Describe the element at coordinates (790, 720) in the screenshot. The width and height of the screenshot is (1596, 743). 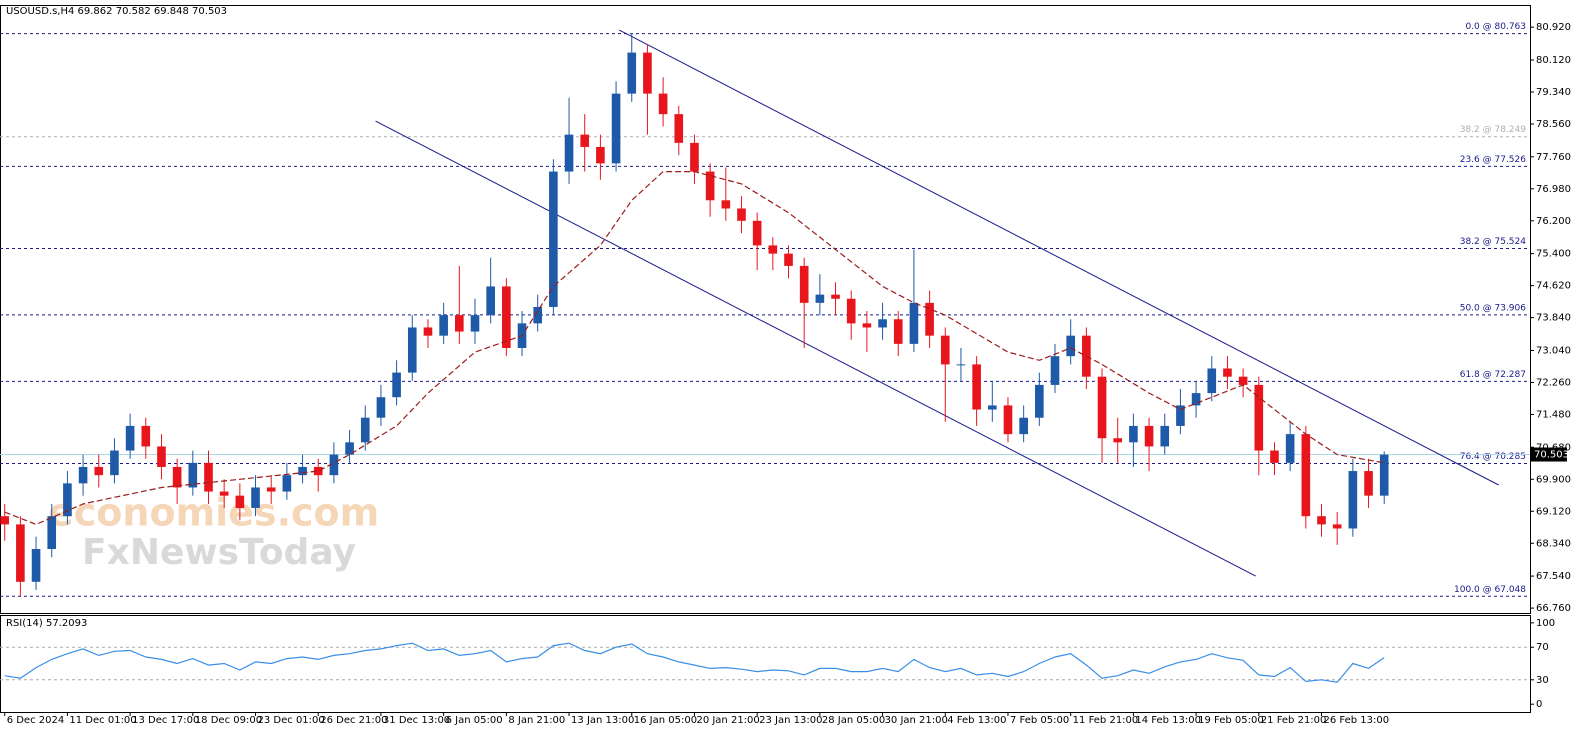
I see `x-tick-label: 23 Jan 13:00` at that location.